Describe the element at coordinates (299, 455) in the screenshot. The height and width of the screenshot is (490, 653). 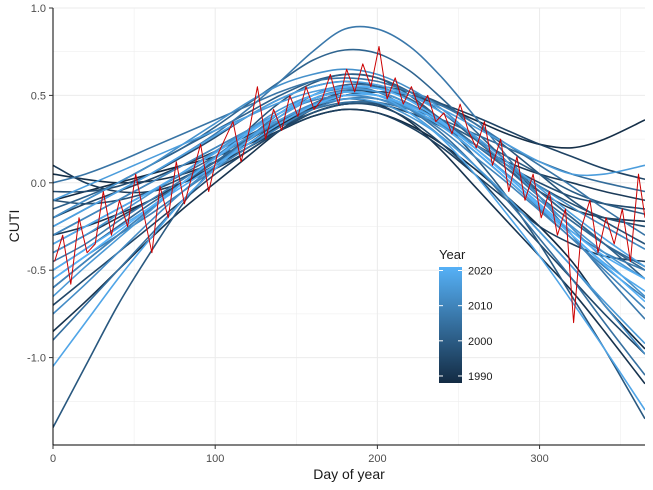
I see `x-axis-ticks: 0 100 200 300` at that location.